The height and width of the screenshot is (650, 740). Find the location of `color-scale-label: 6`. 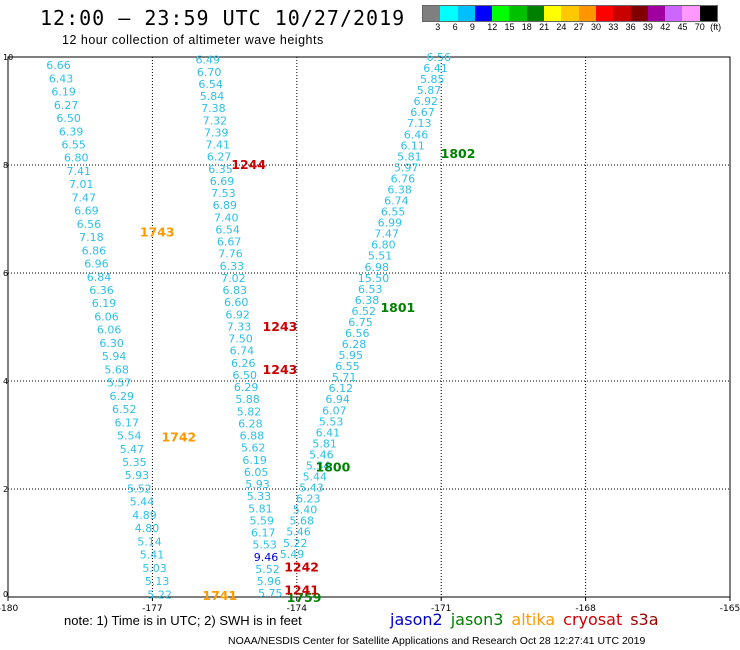

color-scale-label: 6 is located at coordinates (455, 27).